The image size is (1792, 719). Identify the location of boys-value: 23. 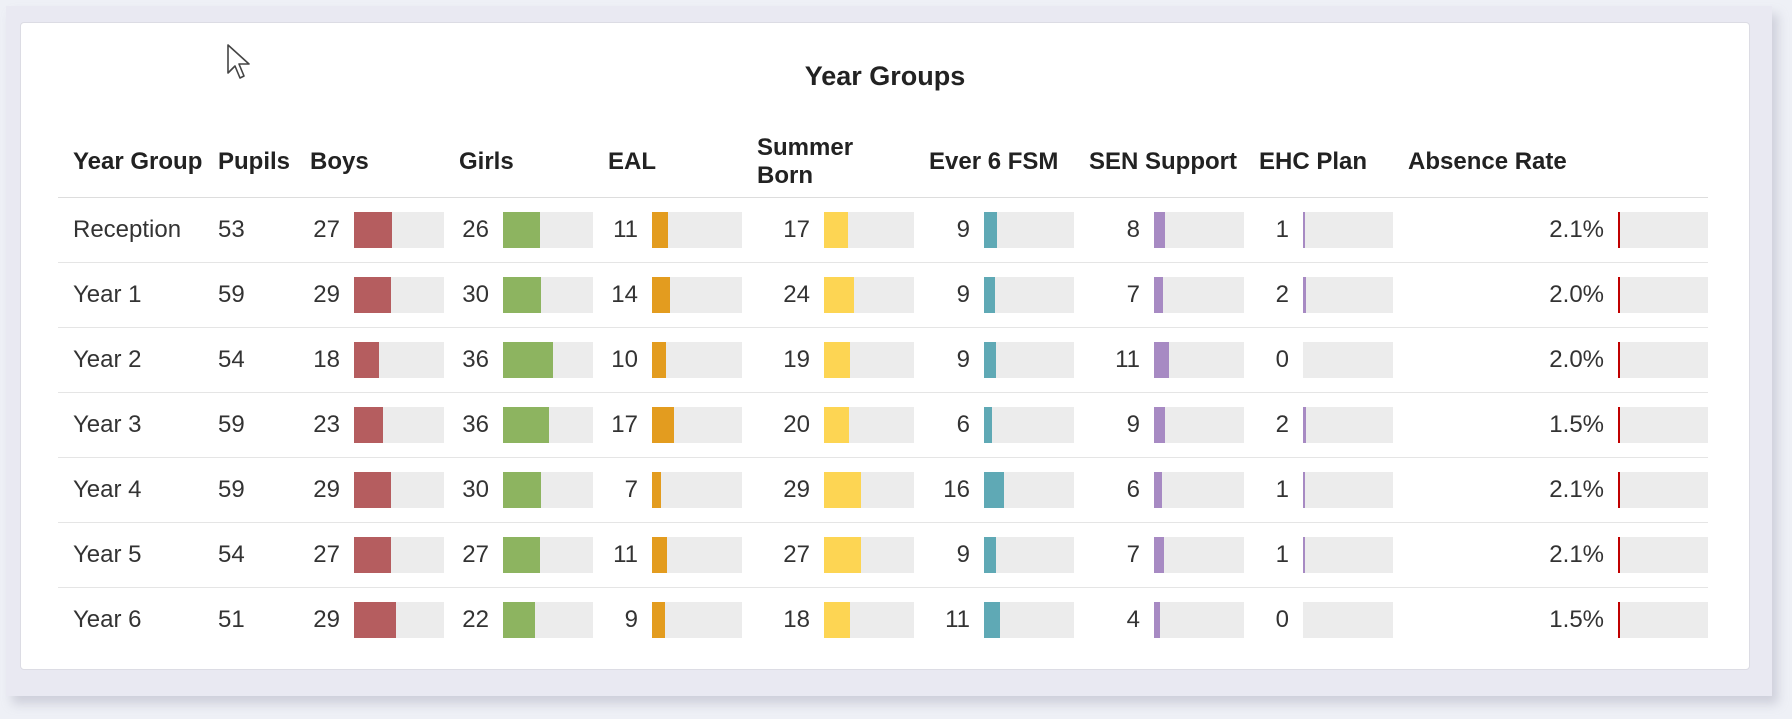
(326, 424).